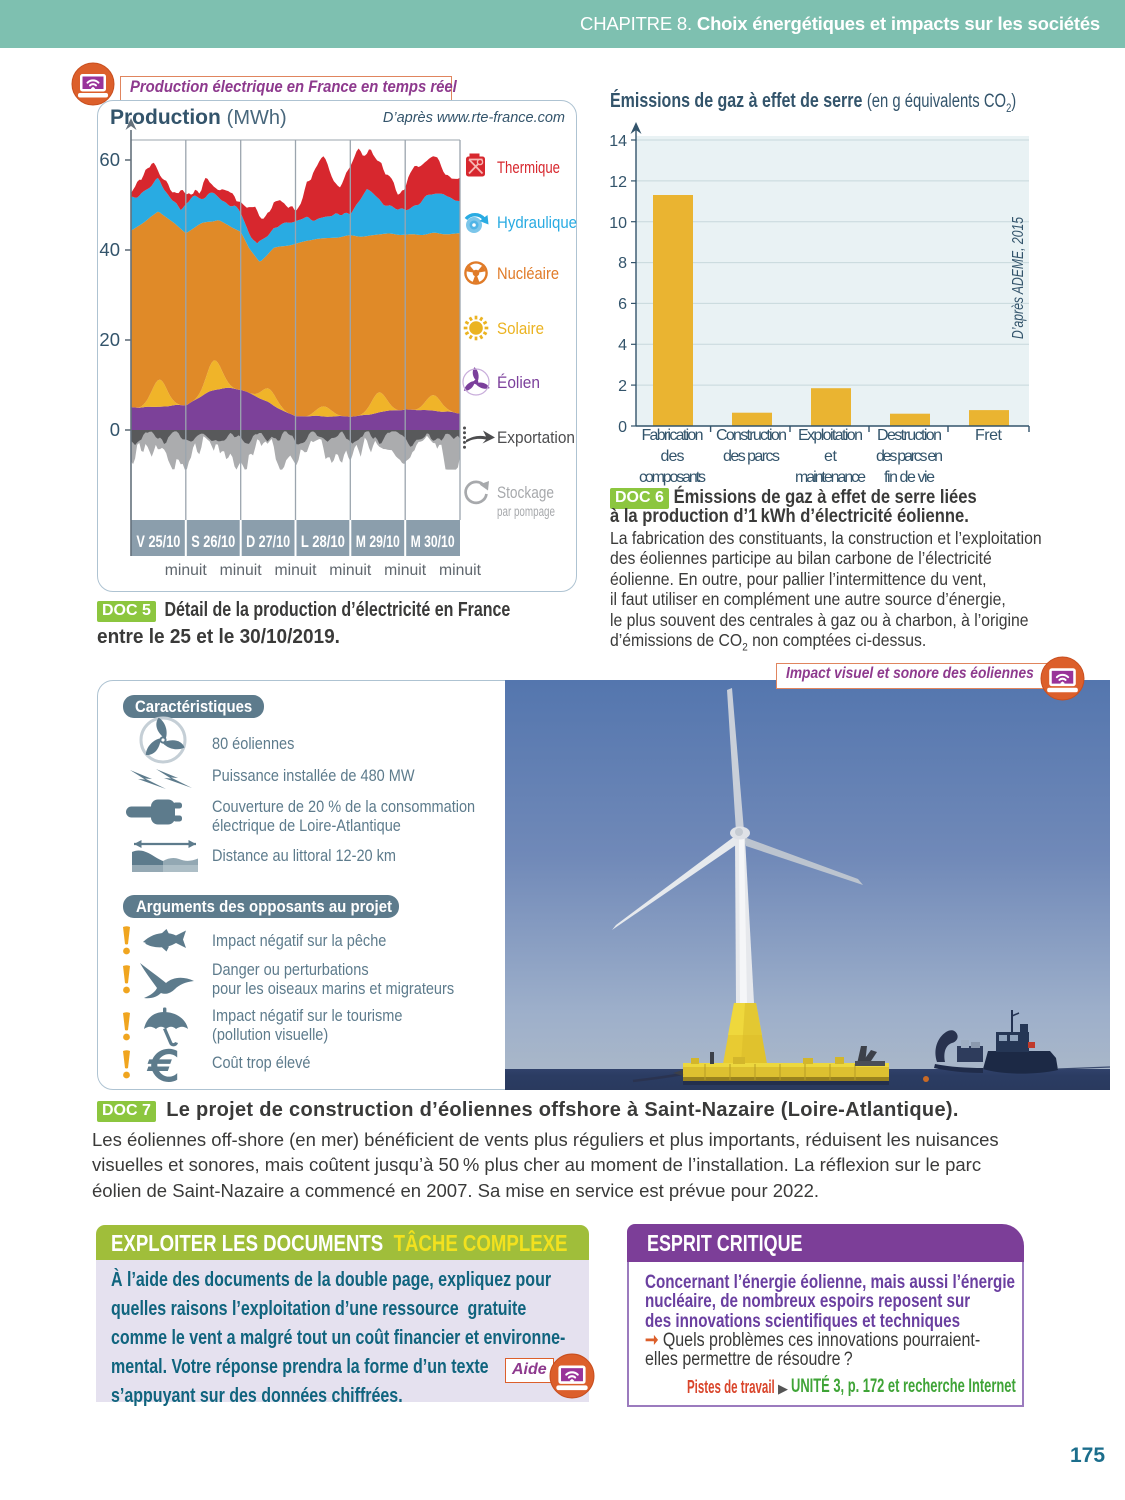  What do you see at coordinates (909, 435) in the screenshot?
I see `svg-text: Destruction` at bounding box center [909, 435].